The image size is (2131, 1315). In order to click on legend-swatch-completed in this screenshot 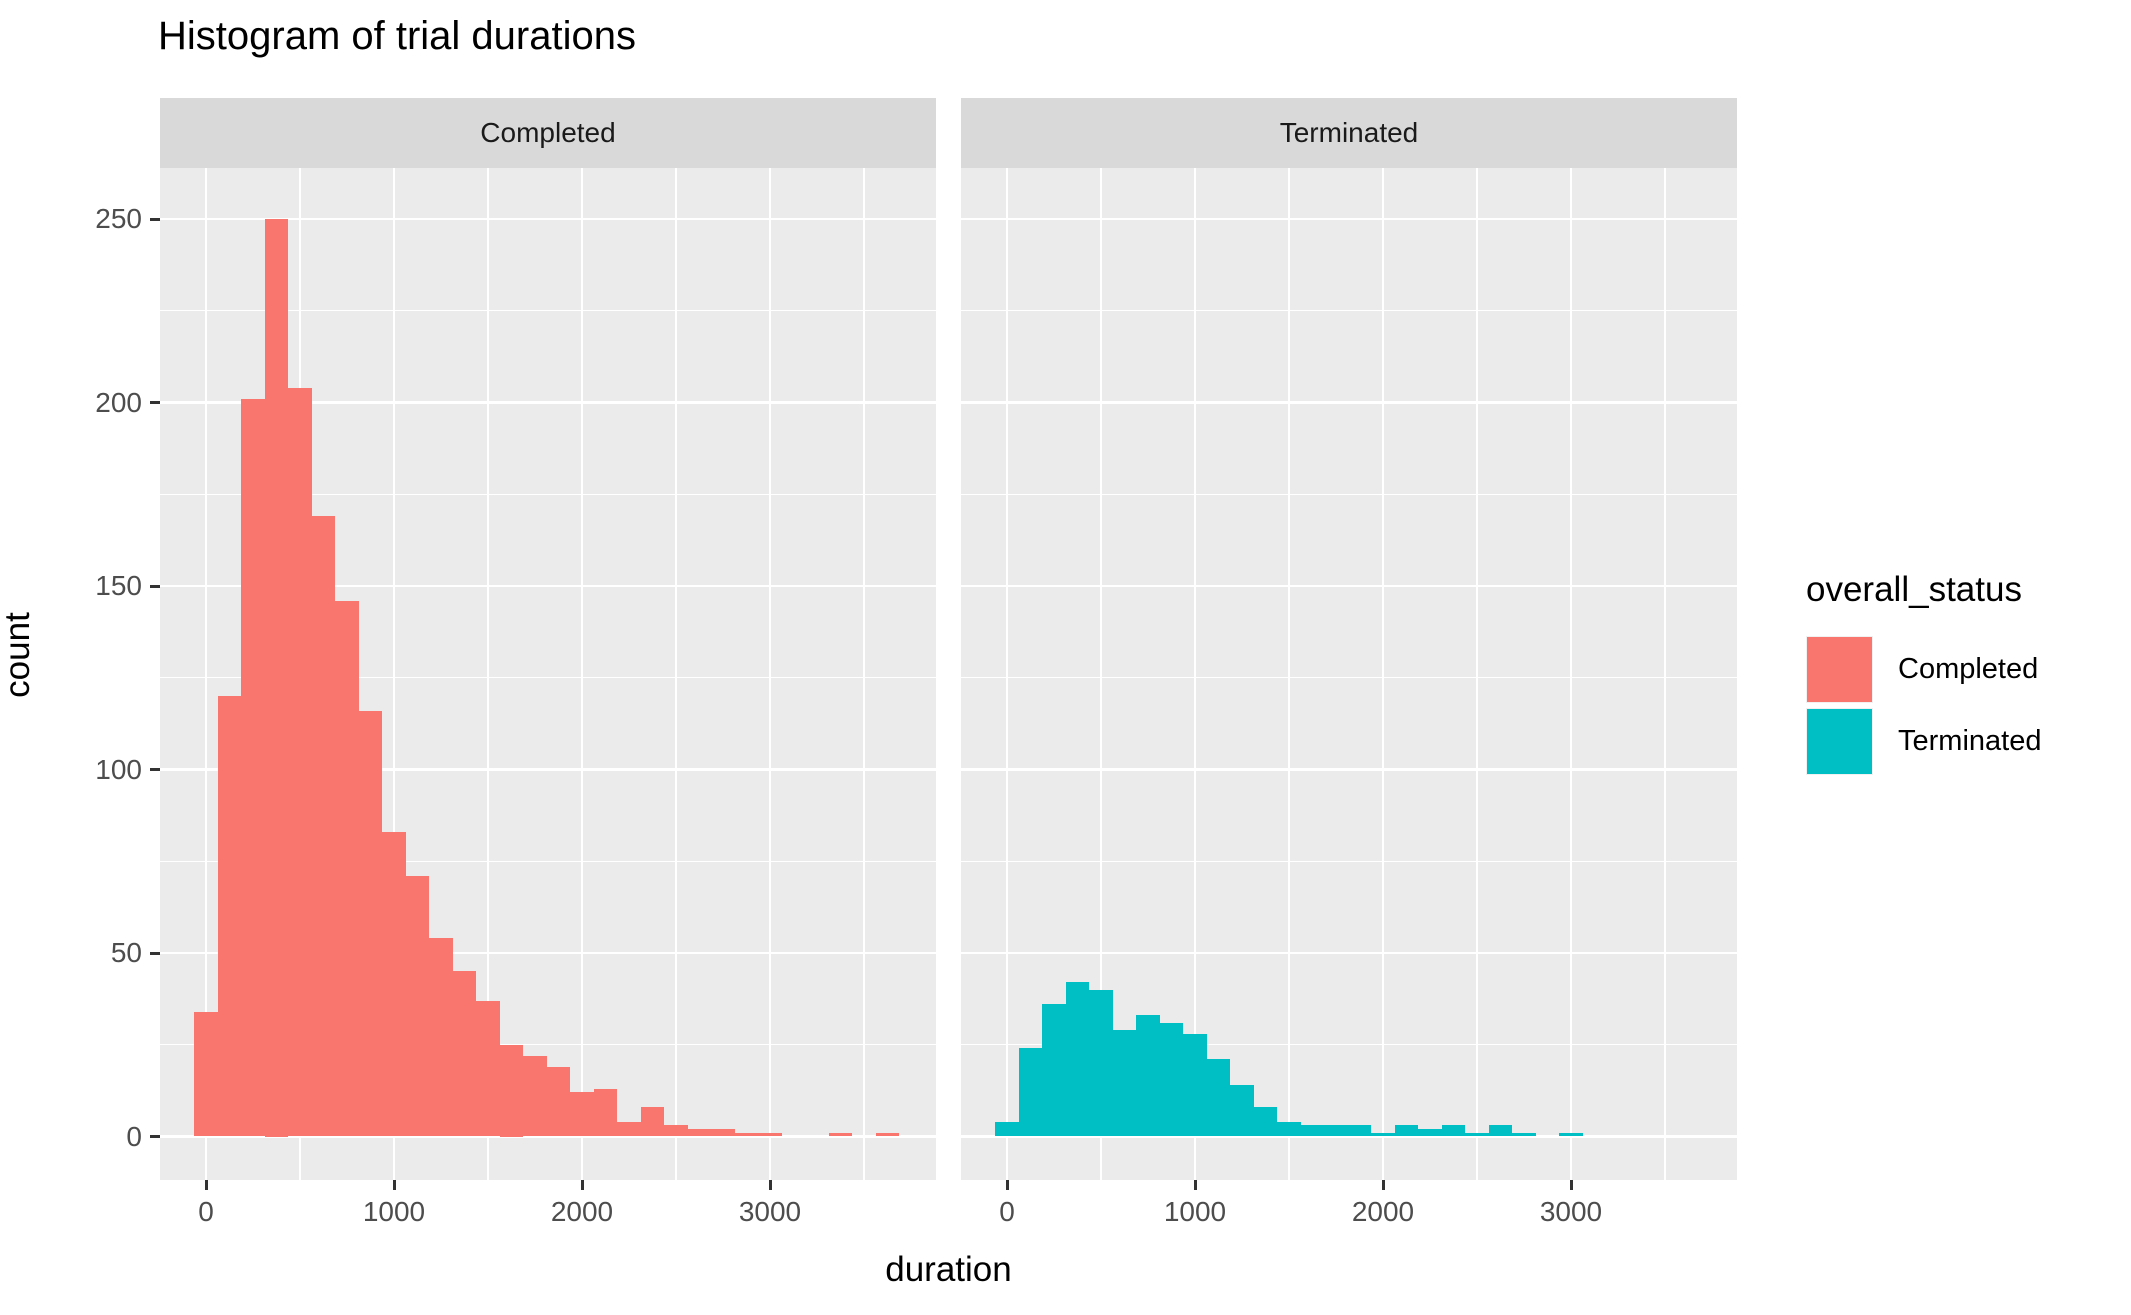, I will do `click(1839, 669)`.